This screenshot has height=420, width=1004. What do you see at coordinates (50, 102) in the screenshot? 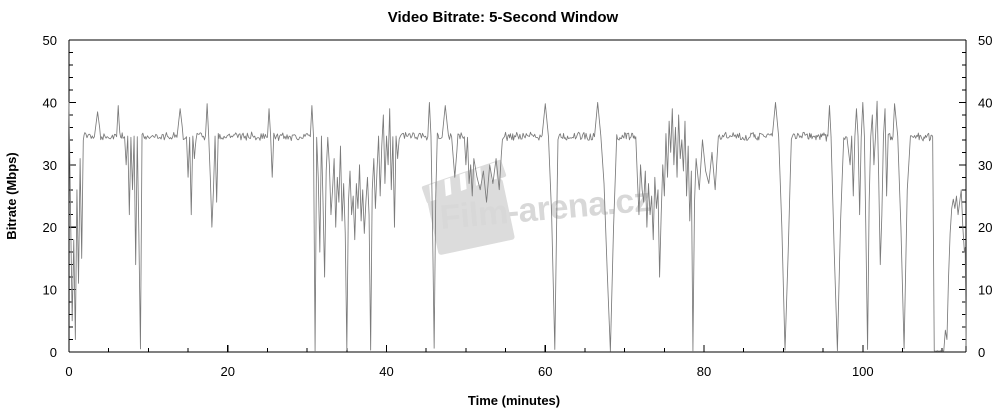
I see `y-tick-label-left: 40` at bounding box center [50, 102].